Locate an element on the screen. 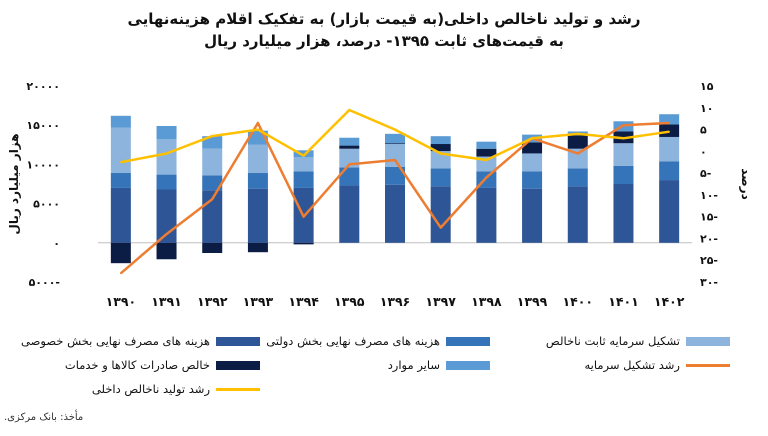 The image size is (768, 436). legend-item-gov: هزینه های مصرف نهایی بخش دولتی is located at coordinates (378, 341).